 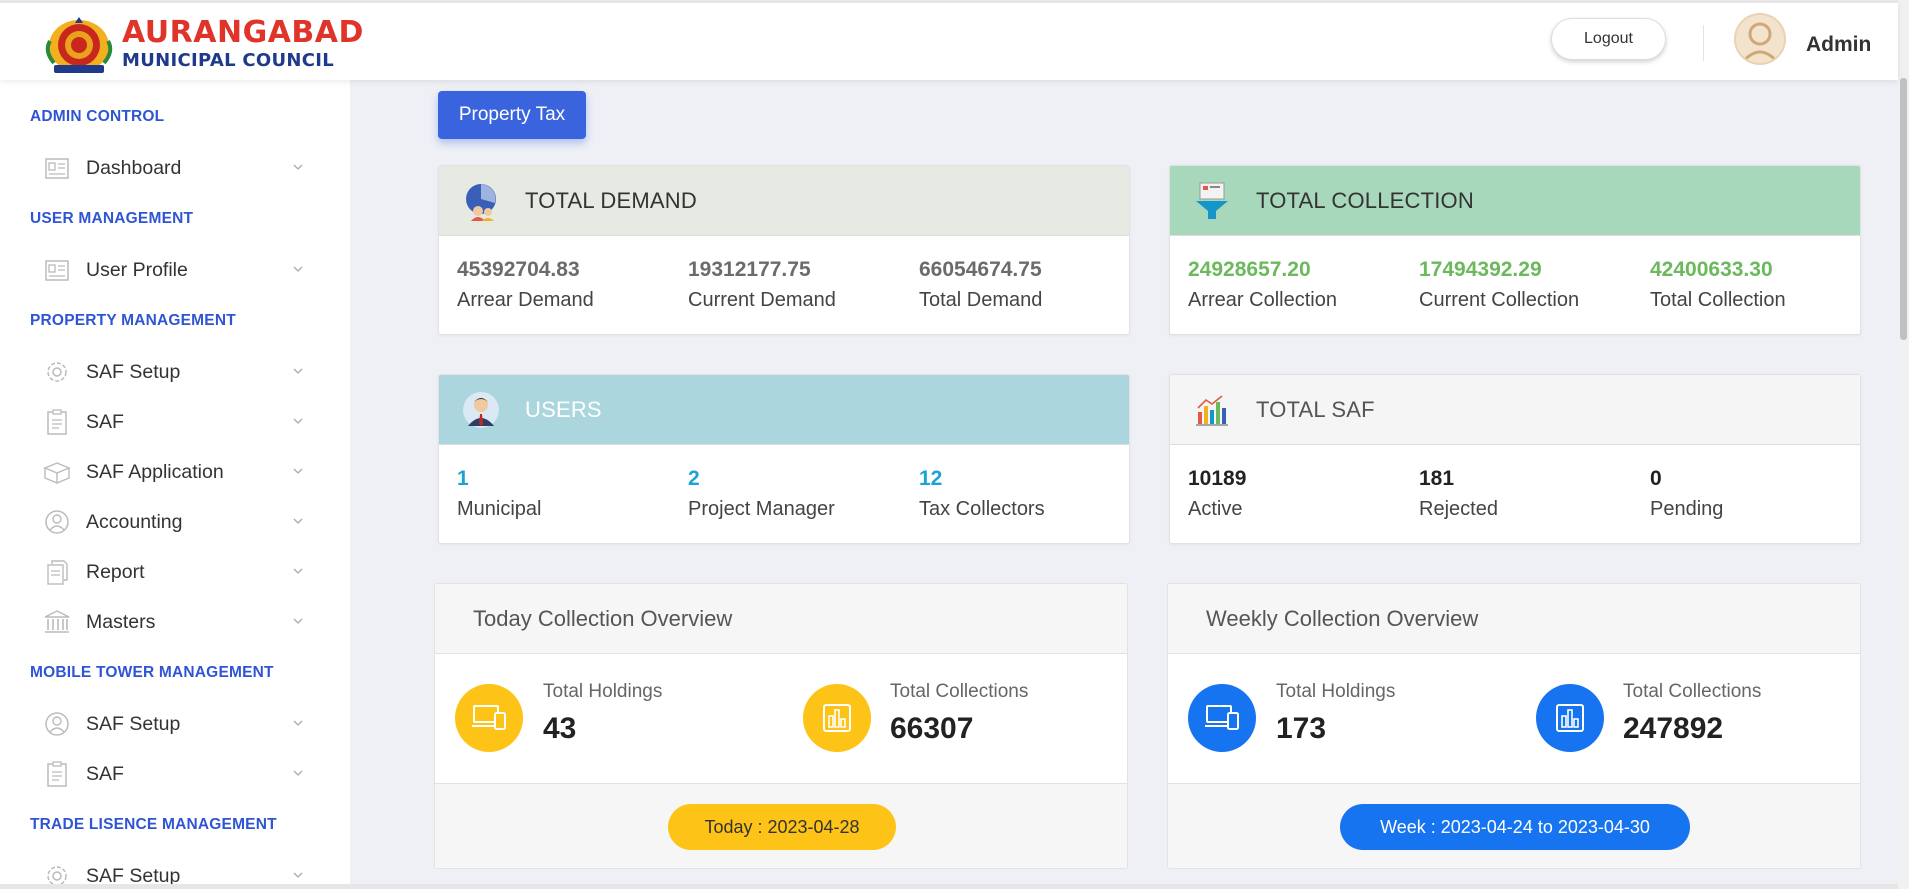 What do you see at coordinates (1480, 269) in the screenshot?
I see `stat-value: 17494392.29` at bounding box center [1480, 269].